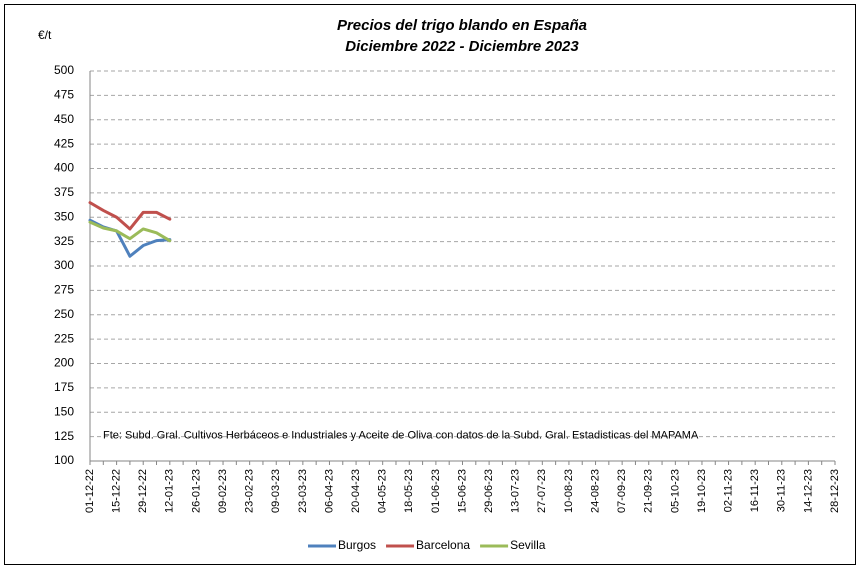  Describe the element at coordinates (64, 241) in the screenshot. I see `y-tick-label: 325` at that location.